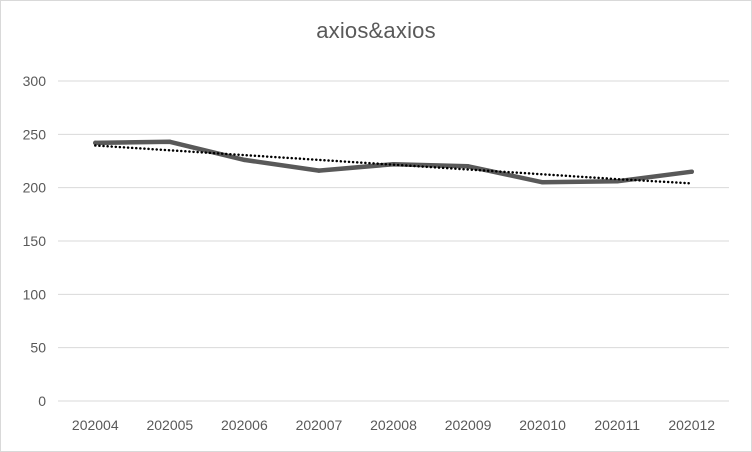  Describe the element at coordinates (42, 401) in the screenshot. I see `y-tick-label: 0` at that location.